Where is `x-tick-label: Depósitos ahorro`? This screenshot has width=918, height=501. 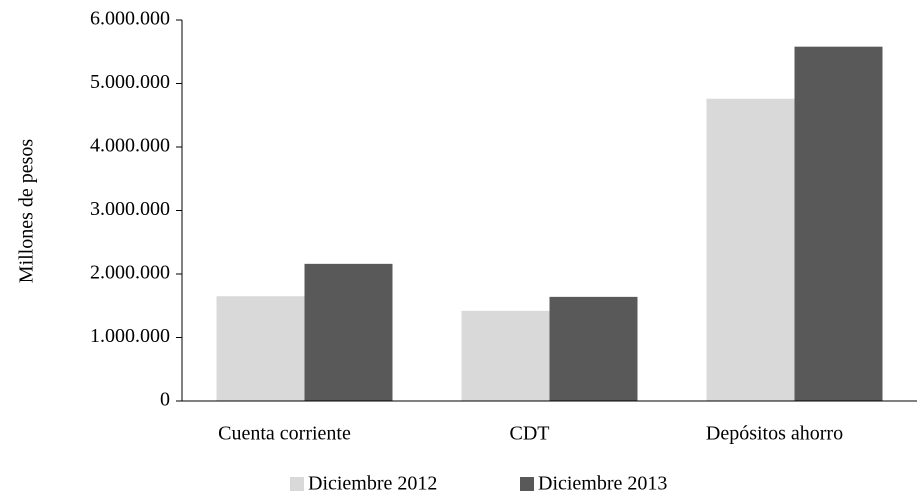 x-tick-label: Depósitos ahorro is located at coordinates (774, 434).